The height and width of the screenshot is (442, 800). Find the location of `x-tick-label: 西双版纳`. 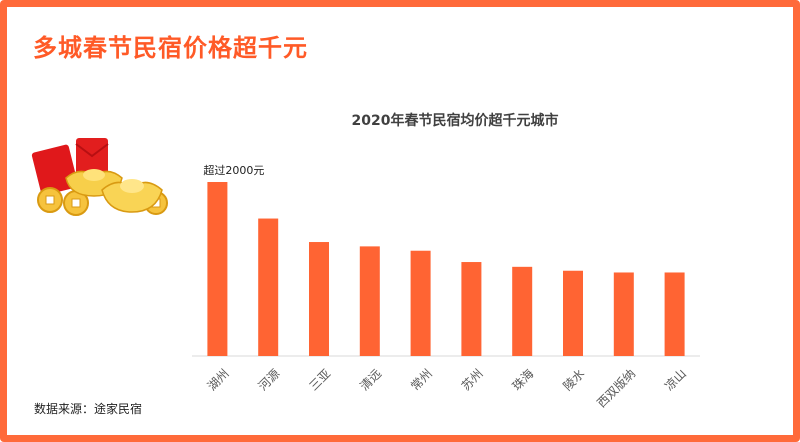

x-tick-label: 西双版纳 is located at coordinates (616, 388).